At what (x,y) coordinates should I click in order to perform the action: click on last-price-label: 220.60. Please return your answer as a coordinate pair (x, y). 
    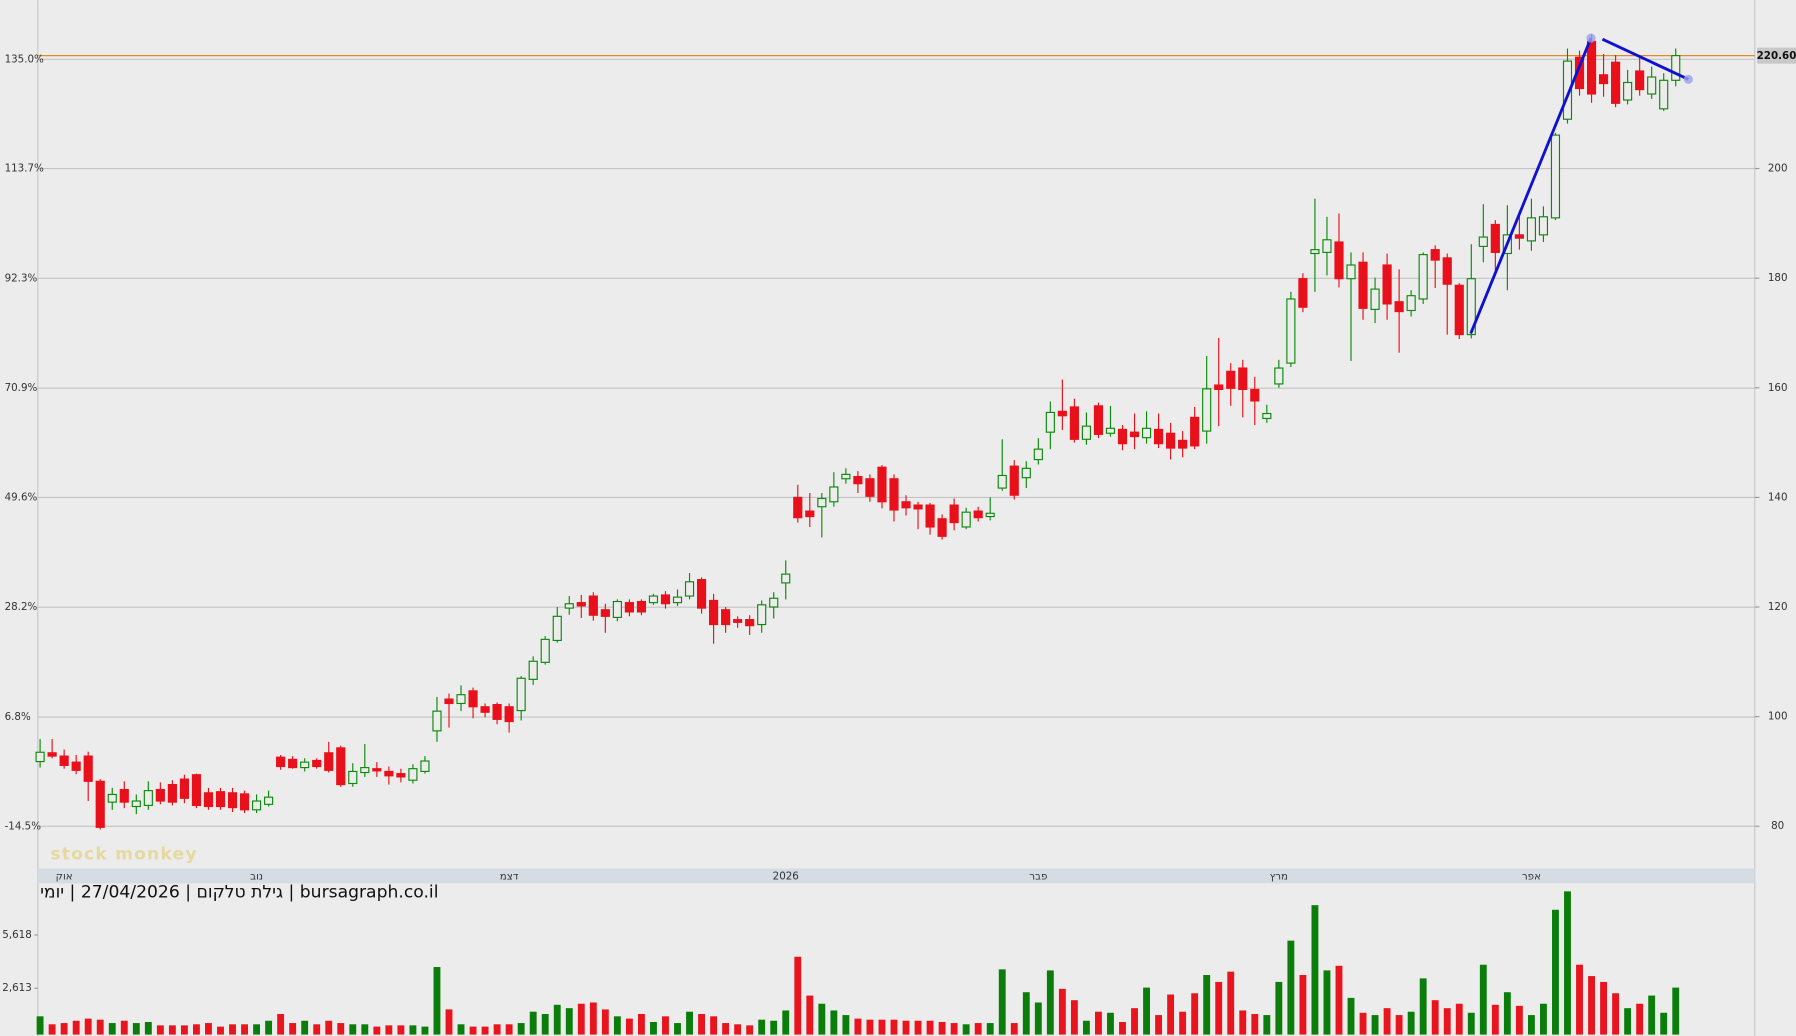
    Looking at the image, I should click on (1776, 56).